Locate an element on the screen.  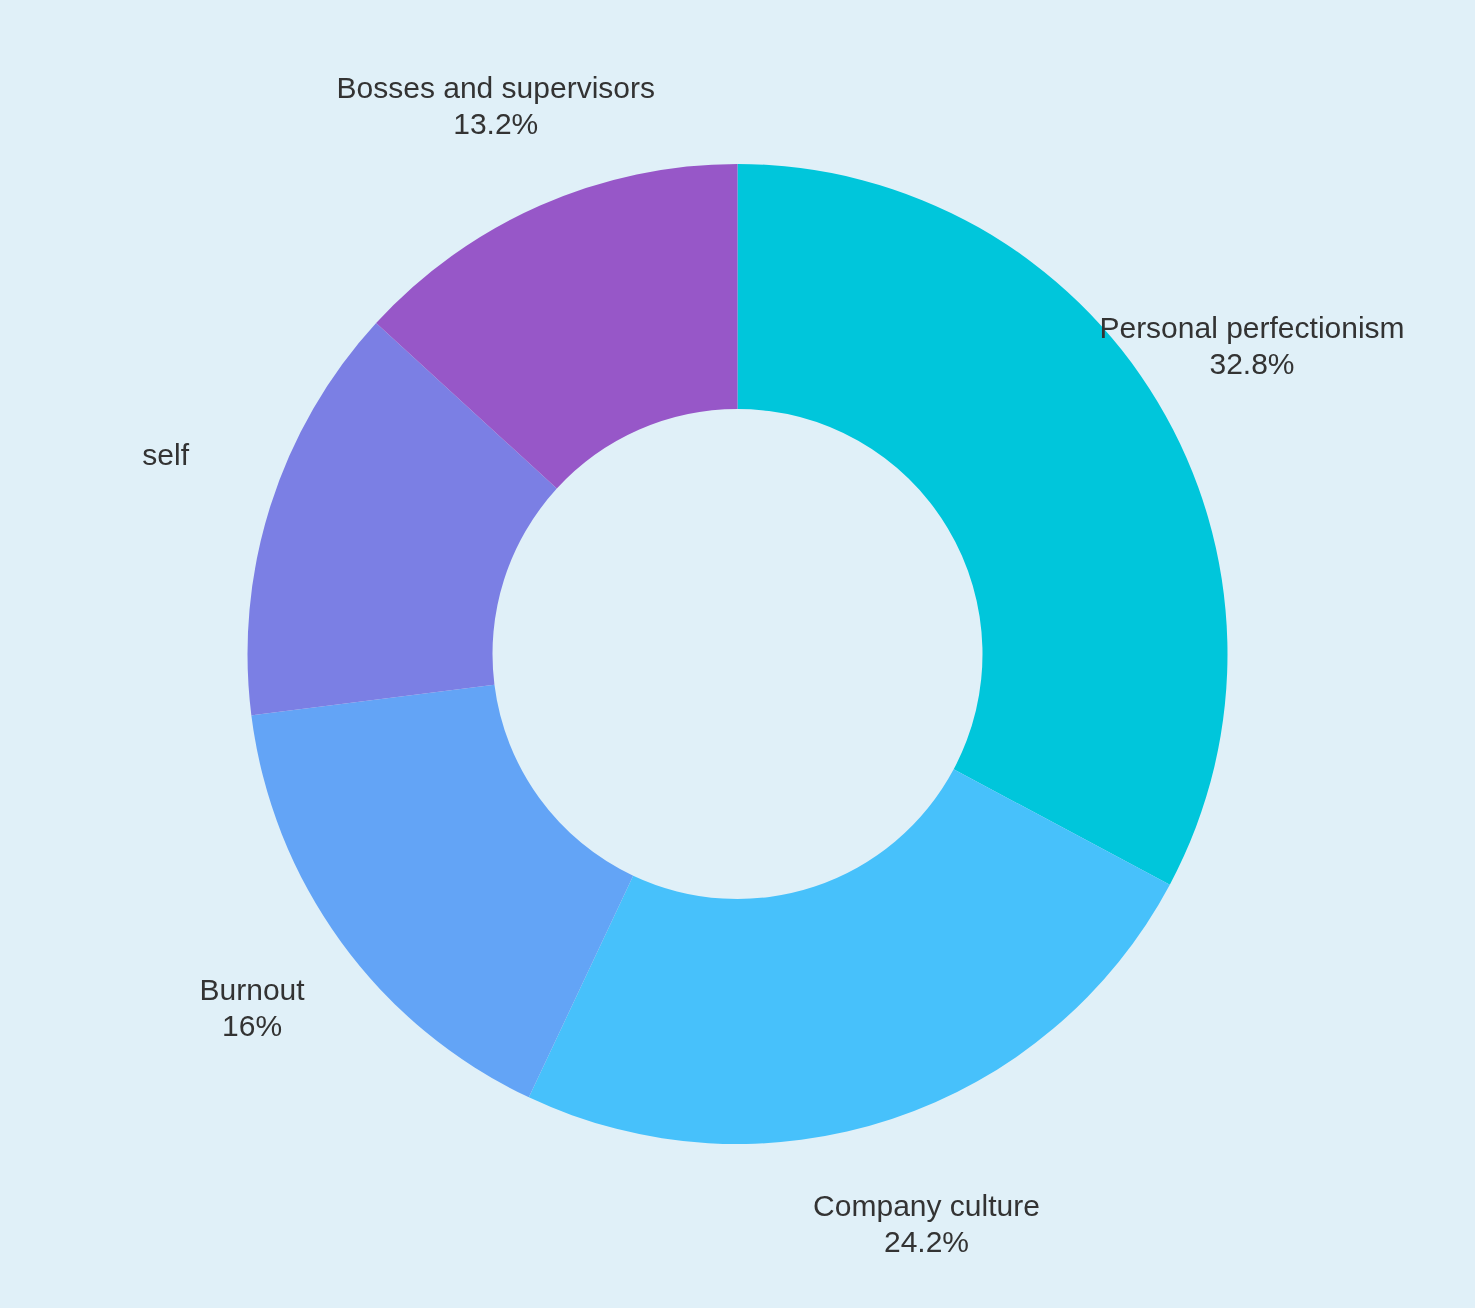
data-label: 24.2% is located at coordinates (926, 1242).